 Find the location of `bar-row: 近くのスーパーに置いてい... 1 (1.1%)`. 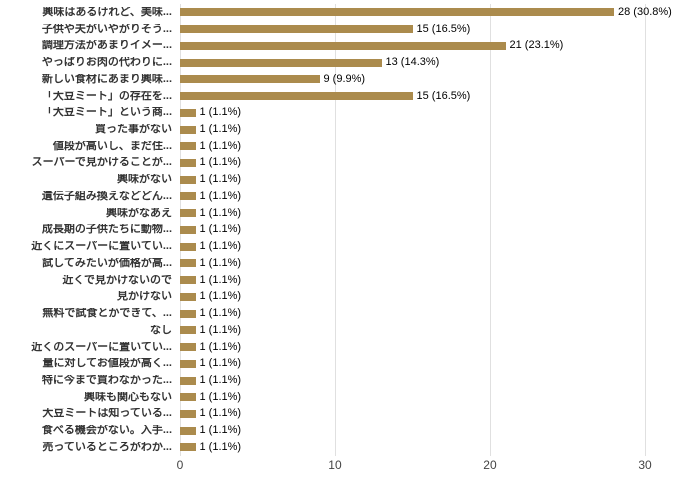

bar-row: 近くのスーパーに置いてい... 1 (1.1%) is located at coordinates (350, 347).